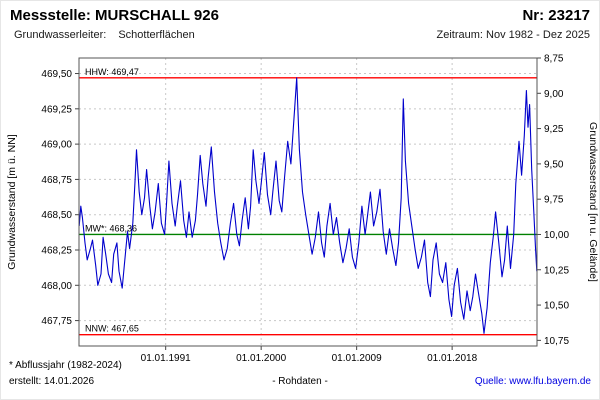 The width and height of the screenshot is (600, 400). What do you see at coordinates (65, 365) in the screenshot?
I see `footnote: * Abflussjahr (1982-2024)` at bounding box center [65, 365].